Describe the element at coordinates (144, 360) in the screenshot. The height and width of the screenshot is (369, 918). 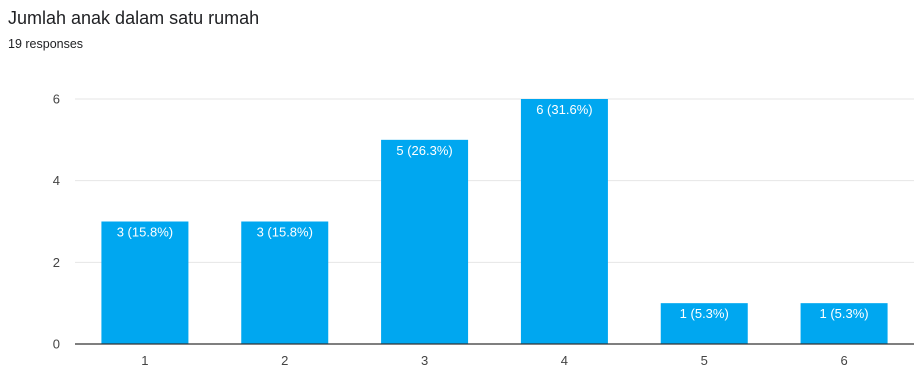
I see `x-tick-label: 1` at that location.